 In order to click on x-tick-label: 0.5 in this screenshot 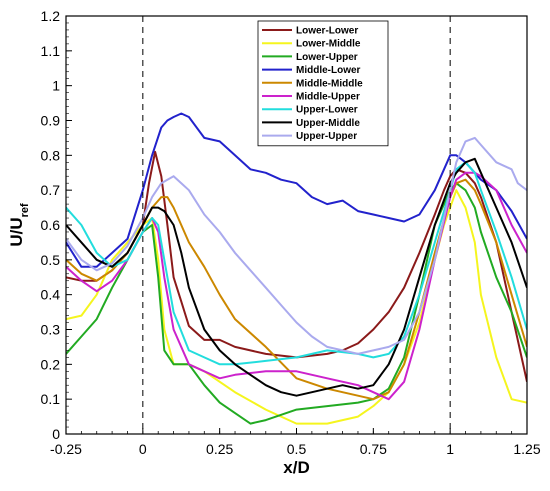, I will do `click(297, 449)`.